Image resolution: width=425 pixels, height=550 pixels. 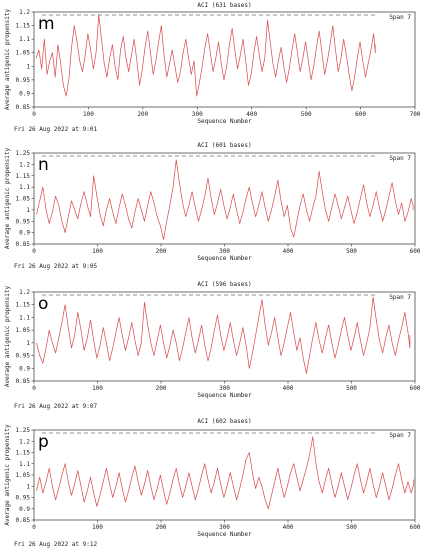 What do you see at coordinates (23, 305) in the screenshot?
I see `chart-o-y-tick-label-6: 1.15` at bounding box center [23, 305].